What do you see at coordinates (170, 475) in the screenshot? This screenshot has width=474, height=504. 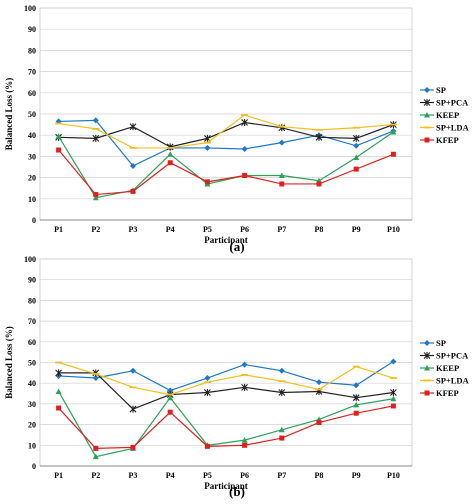 I see `x-tick-label: P4` at bounding box center [170, 475].